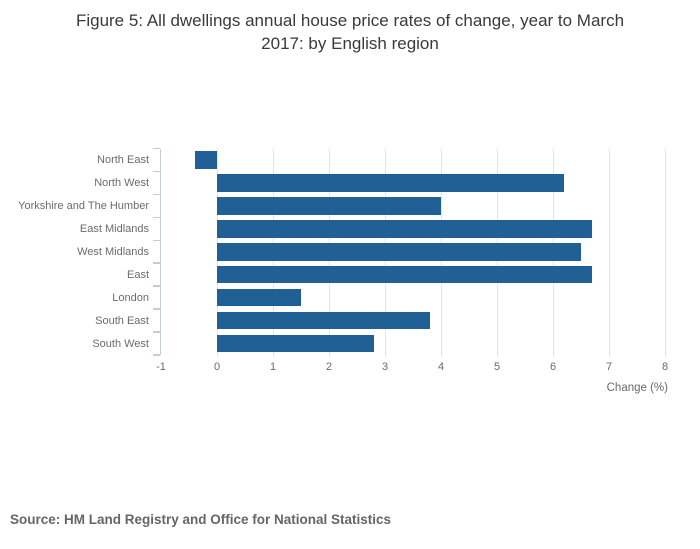 Image resolution: width=700 pixels, height=549 pixels. What do you see at coordinates (553, 367) in the screenshot?
I see `x-axis-tick-label: 6` at bounding box center [553, 367].